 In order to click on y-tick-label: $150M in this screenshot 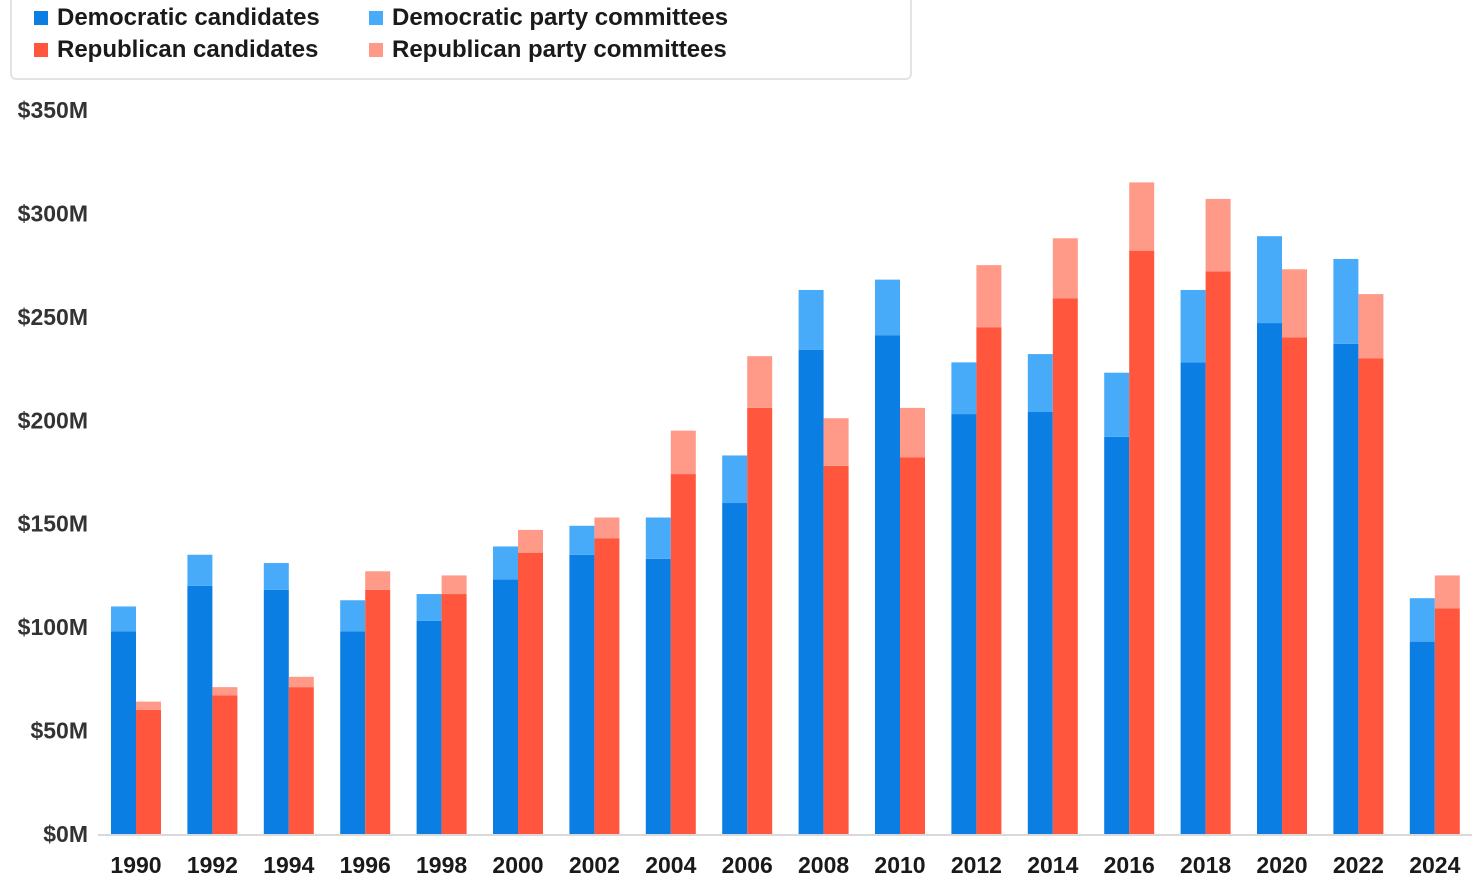, I will do `click(53, 524)`.